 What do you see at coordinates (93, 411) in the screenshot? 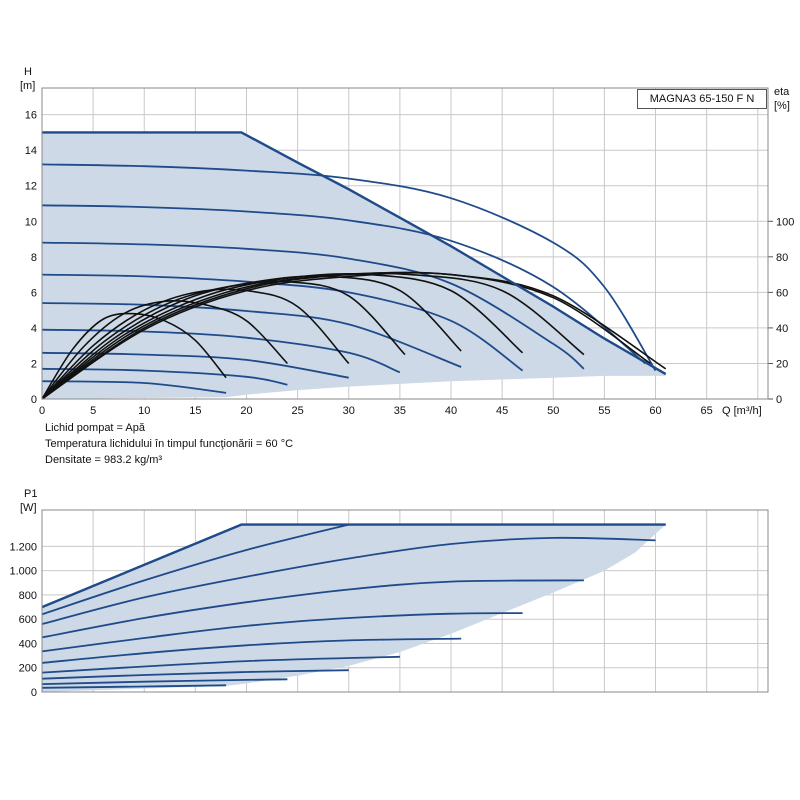
I see `x-tick-label: 5` at bounding box center [93, 411].